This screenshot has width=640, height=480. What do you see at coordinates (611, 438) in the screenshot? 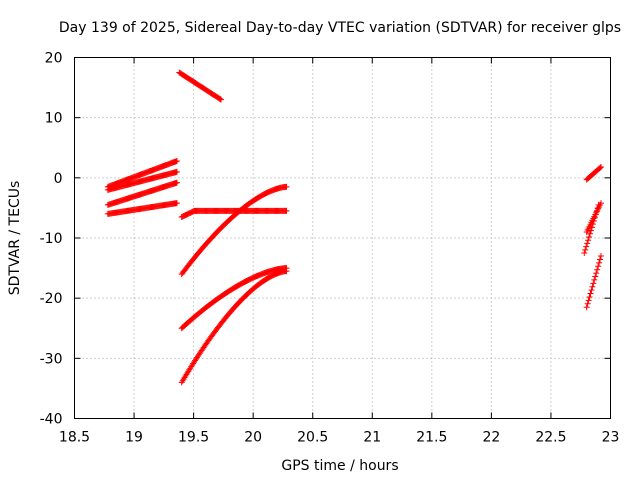
I see `x-tick-label: 23` at bounding box center [611, 438].